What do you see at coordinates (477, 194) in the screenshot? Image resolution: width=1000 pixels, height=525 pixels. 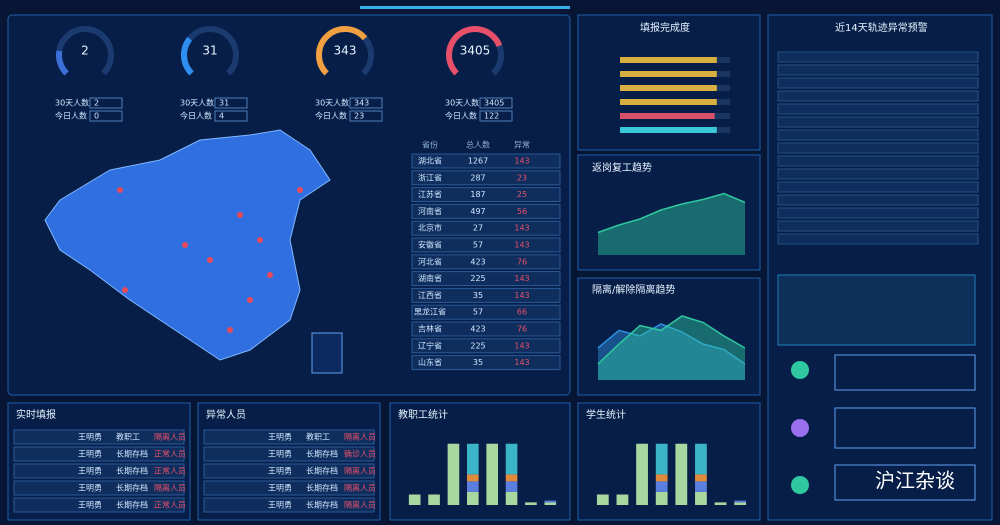 I see `table-cell: 187` at bounding box center [477, 194].